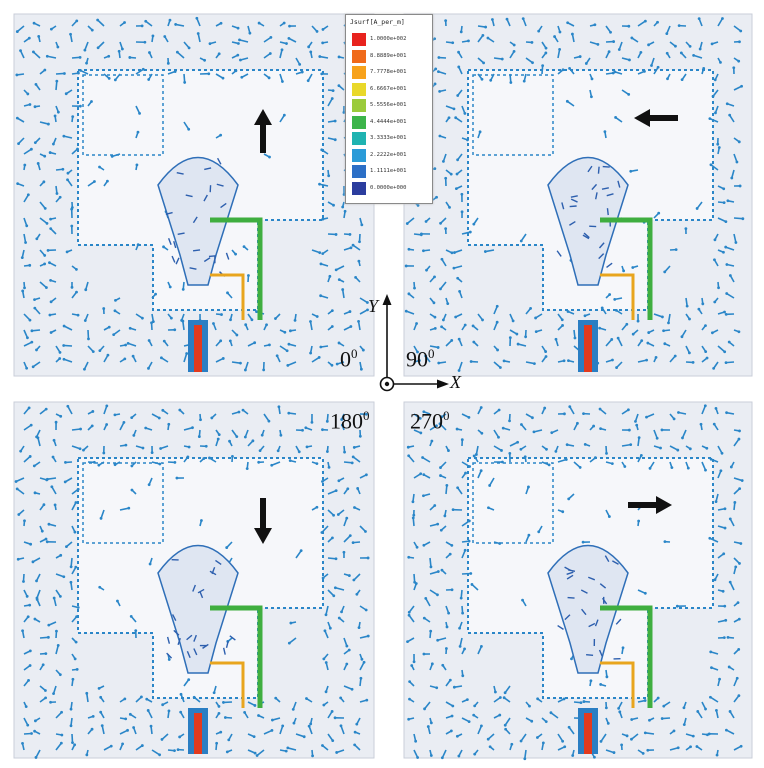 The image size is (764, 768). I want to click on legend-entry: 1.1111e+001, so click(390, 171).